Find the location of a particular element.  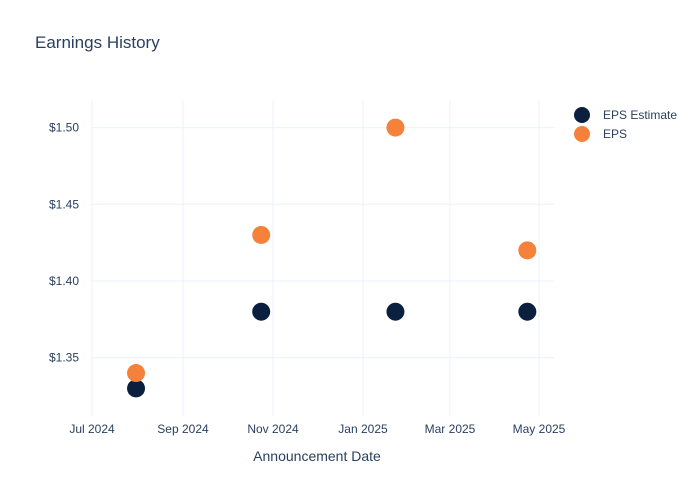

y-tick-label: $1.35 is located at coordinates (64, 358).